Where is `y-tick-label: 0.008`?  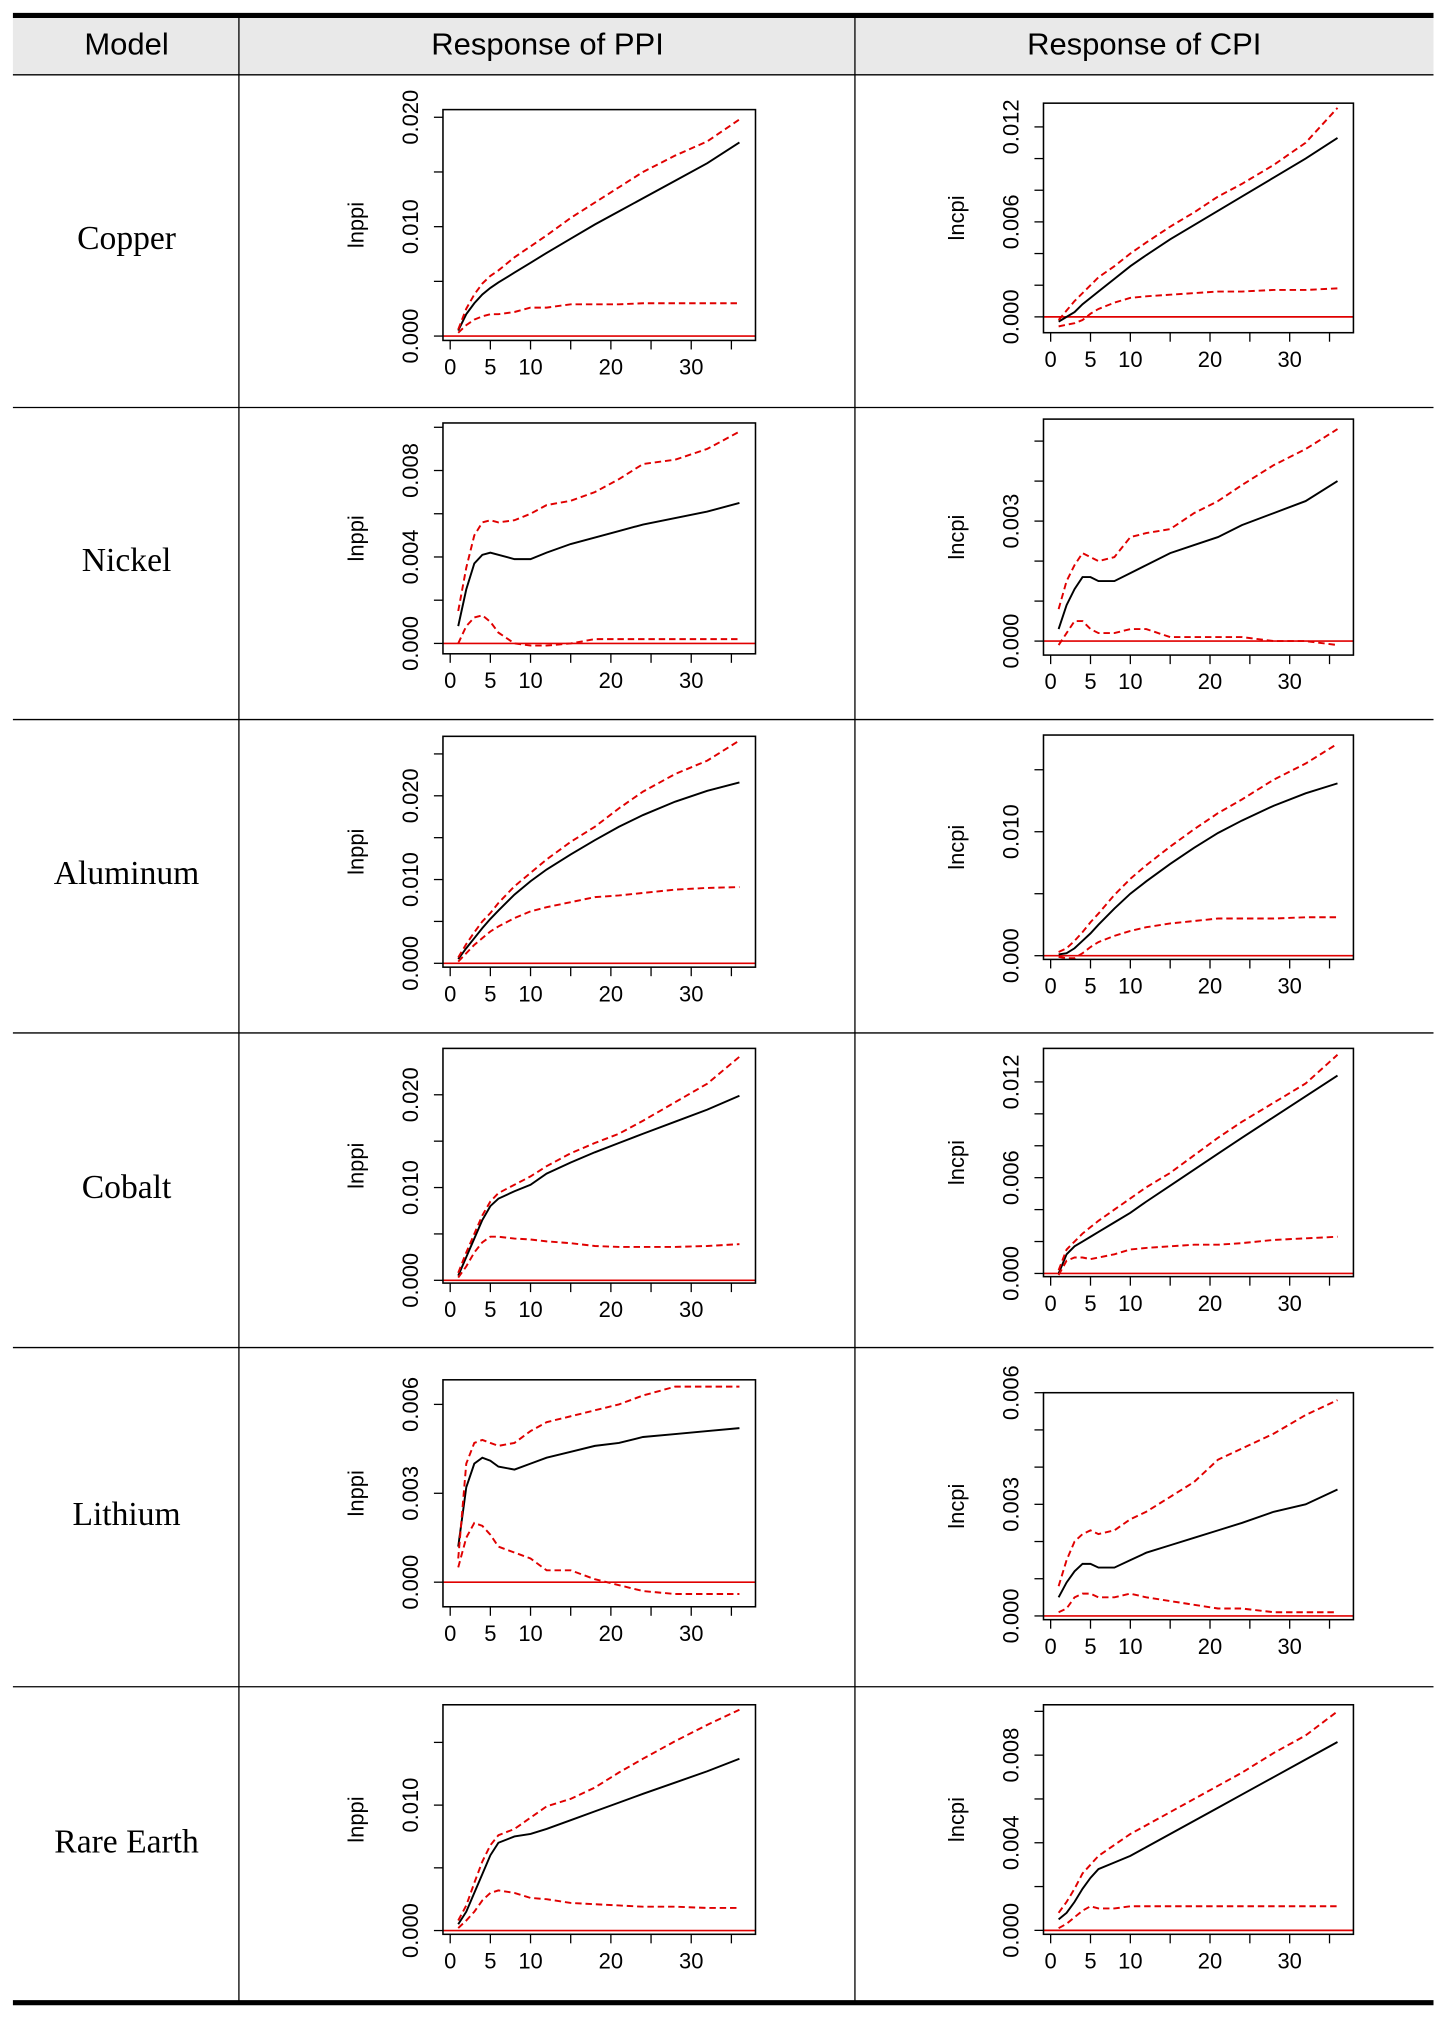
y-tick-label: 0.008 is located at coordinates (410, 470).